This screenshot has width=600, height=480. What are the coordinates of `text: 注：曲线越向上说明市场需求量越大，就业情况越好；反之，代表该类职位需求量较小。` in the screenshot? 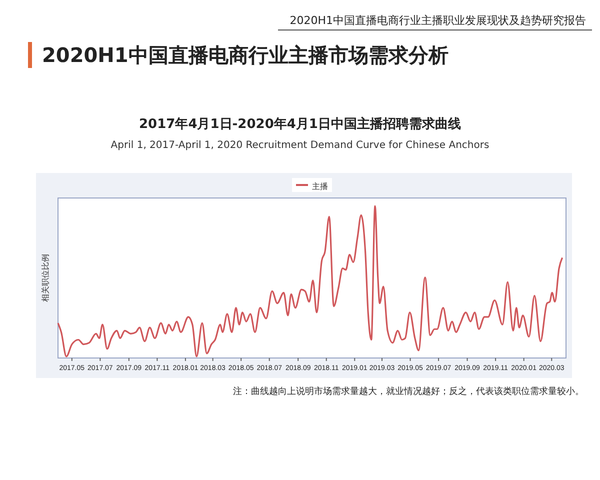 It's located at (408, 391).